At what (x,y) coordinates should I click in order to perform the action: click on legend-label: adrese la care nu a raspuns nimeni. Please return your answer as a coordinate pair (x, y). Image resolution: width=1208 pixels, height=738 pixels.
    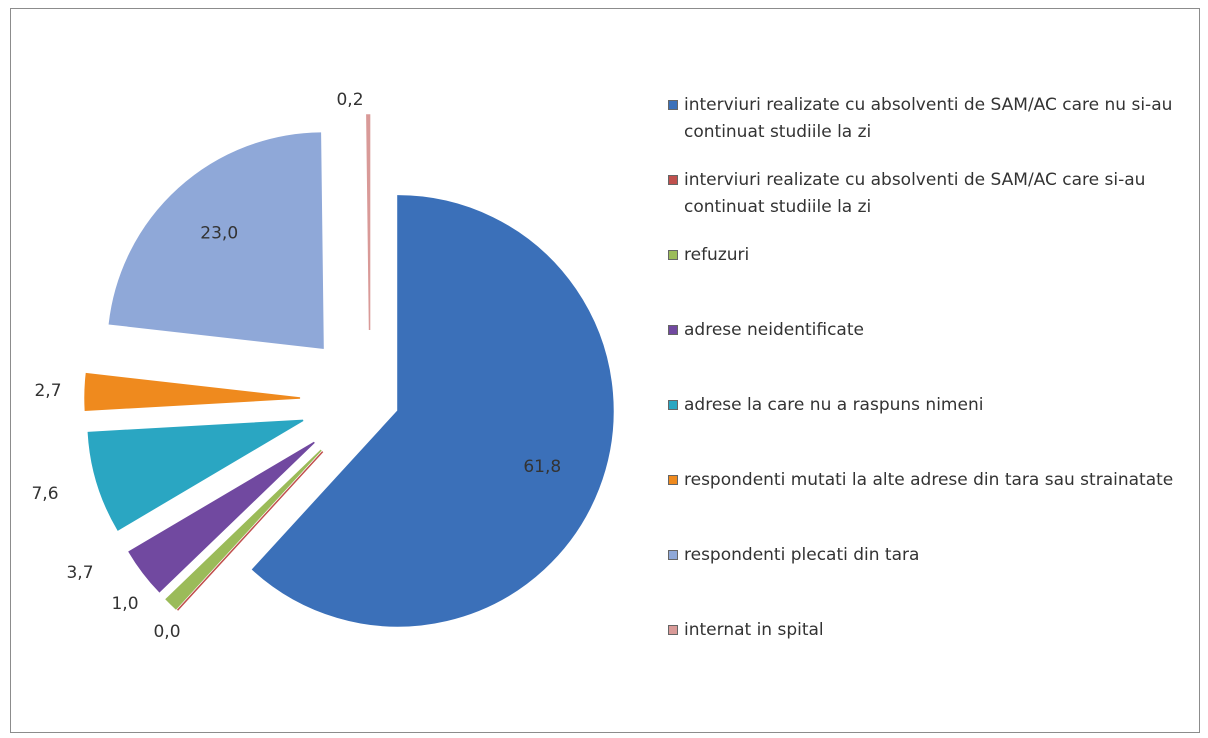
    Looking at the image, I should click on (834, 405).